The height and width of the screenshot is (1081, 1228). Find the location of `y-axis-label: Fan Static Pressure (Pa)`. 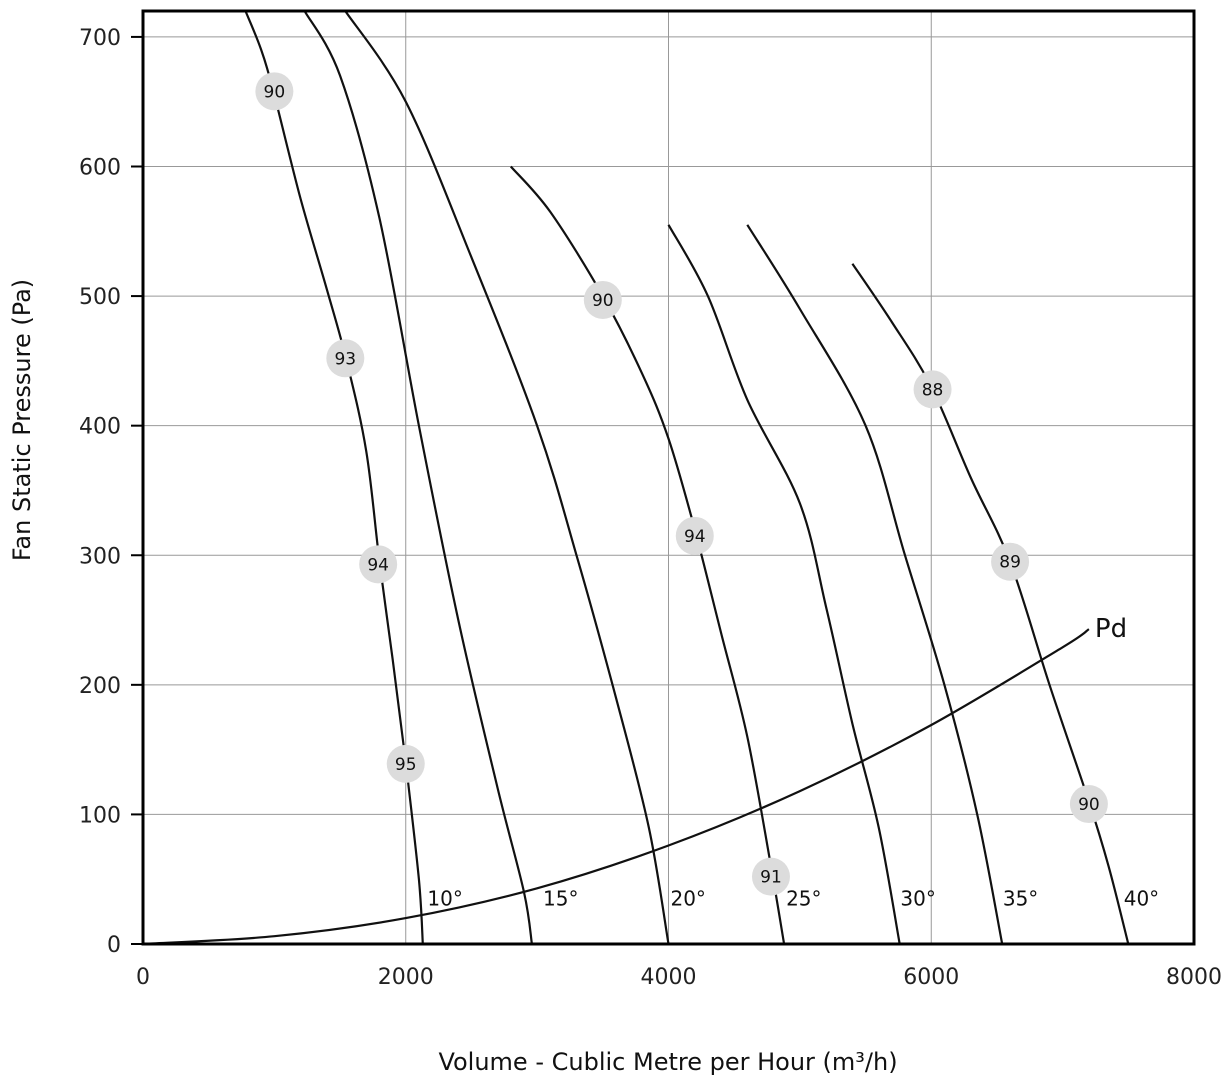

y-axis-label: Fan Static Pressure (Pa) is located at coordinates (22, 420).